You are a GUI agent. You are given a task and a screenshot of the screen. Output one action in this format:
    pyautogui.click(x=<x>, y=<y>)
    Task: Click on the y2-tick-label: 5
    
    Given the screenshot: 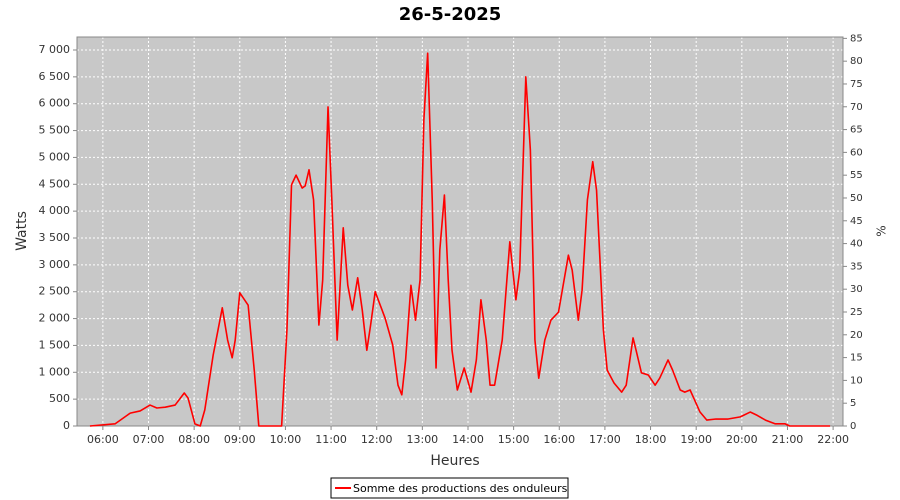 What is the action you would take?
    pyautogui.click(x=853, y=403)
    